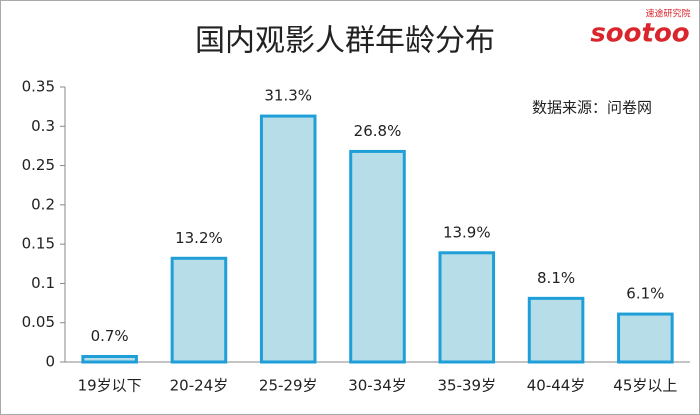 The image size is (700, 415). What do you see at coordinates (345, 41) in the screenshot?
I see `chart-title: 国内观影人群年龄分布` at bounding box center [345, 41].